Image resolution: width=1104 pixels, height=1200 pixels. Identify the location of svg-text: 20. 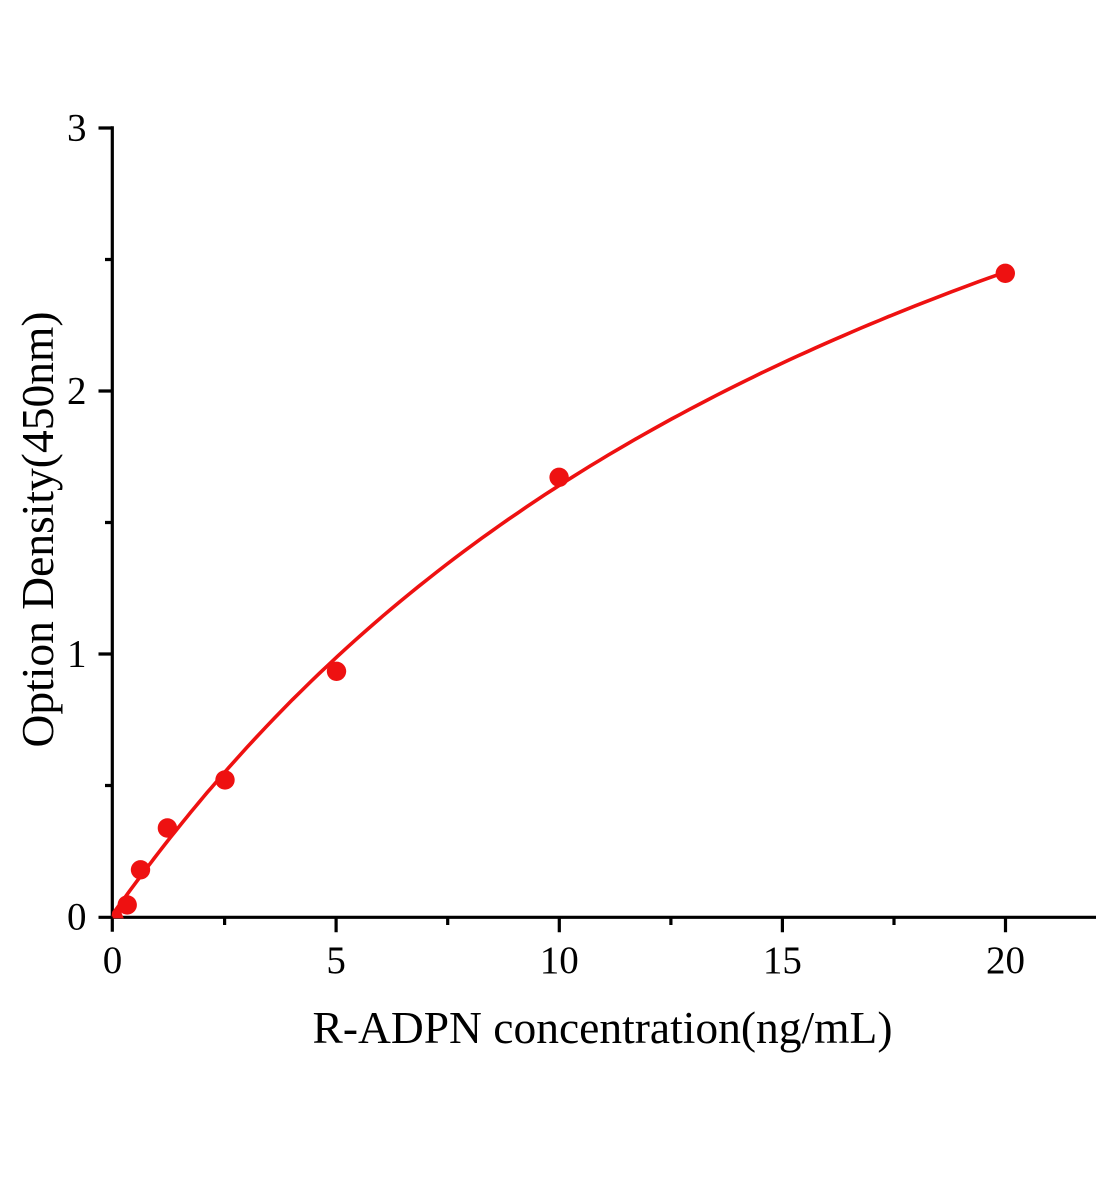
(1005, 960).